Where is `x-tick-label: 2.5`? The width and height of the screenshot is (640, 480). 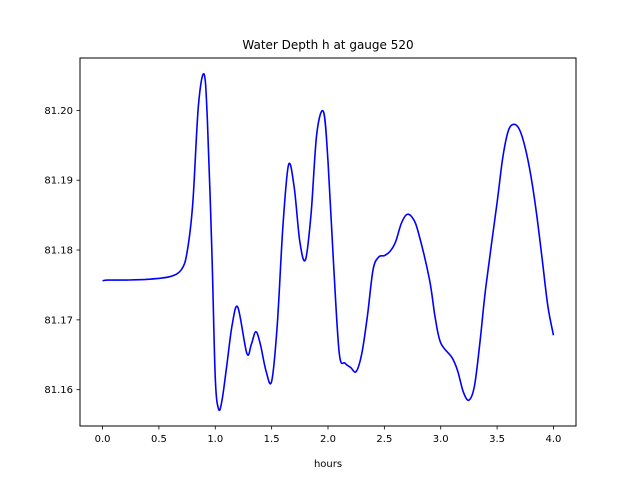 x-tick-label: 2.5 is located at coordinates (384, 439).